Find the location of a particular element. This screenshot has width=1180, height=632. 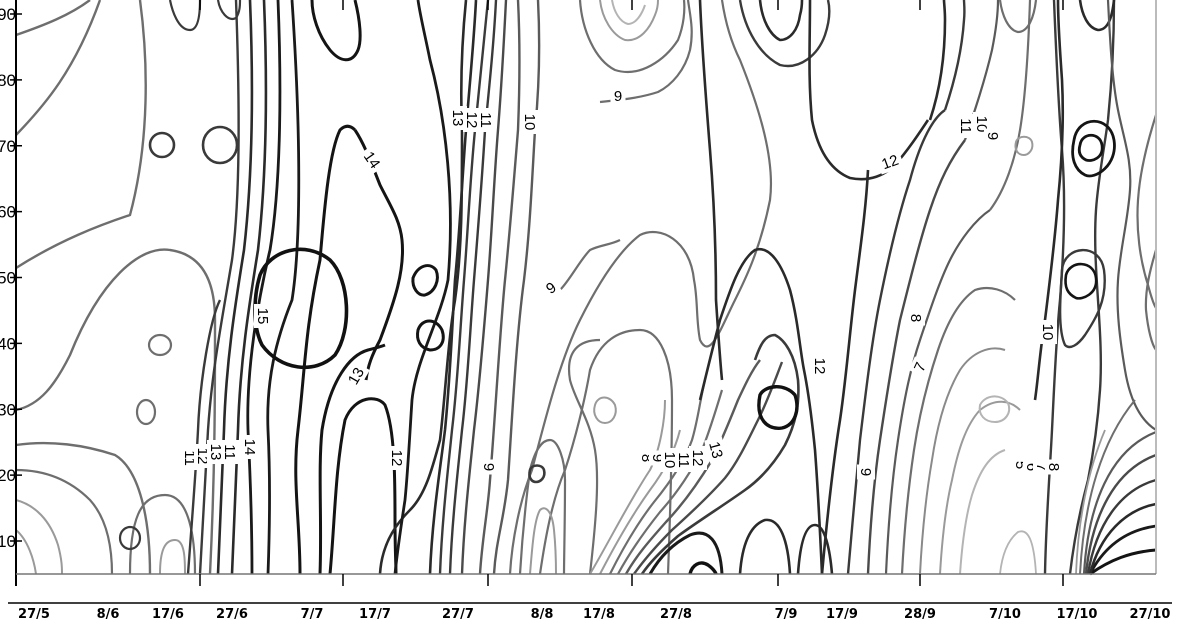

y-ticks: 10 20 30 40 50 60 70 80 90 is located at coordinates (11, 278).